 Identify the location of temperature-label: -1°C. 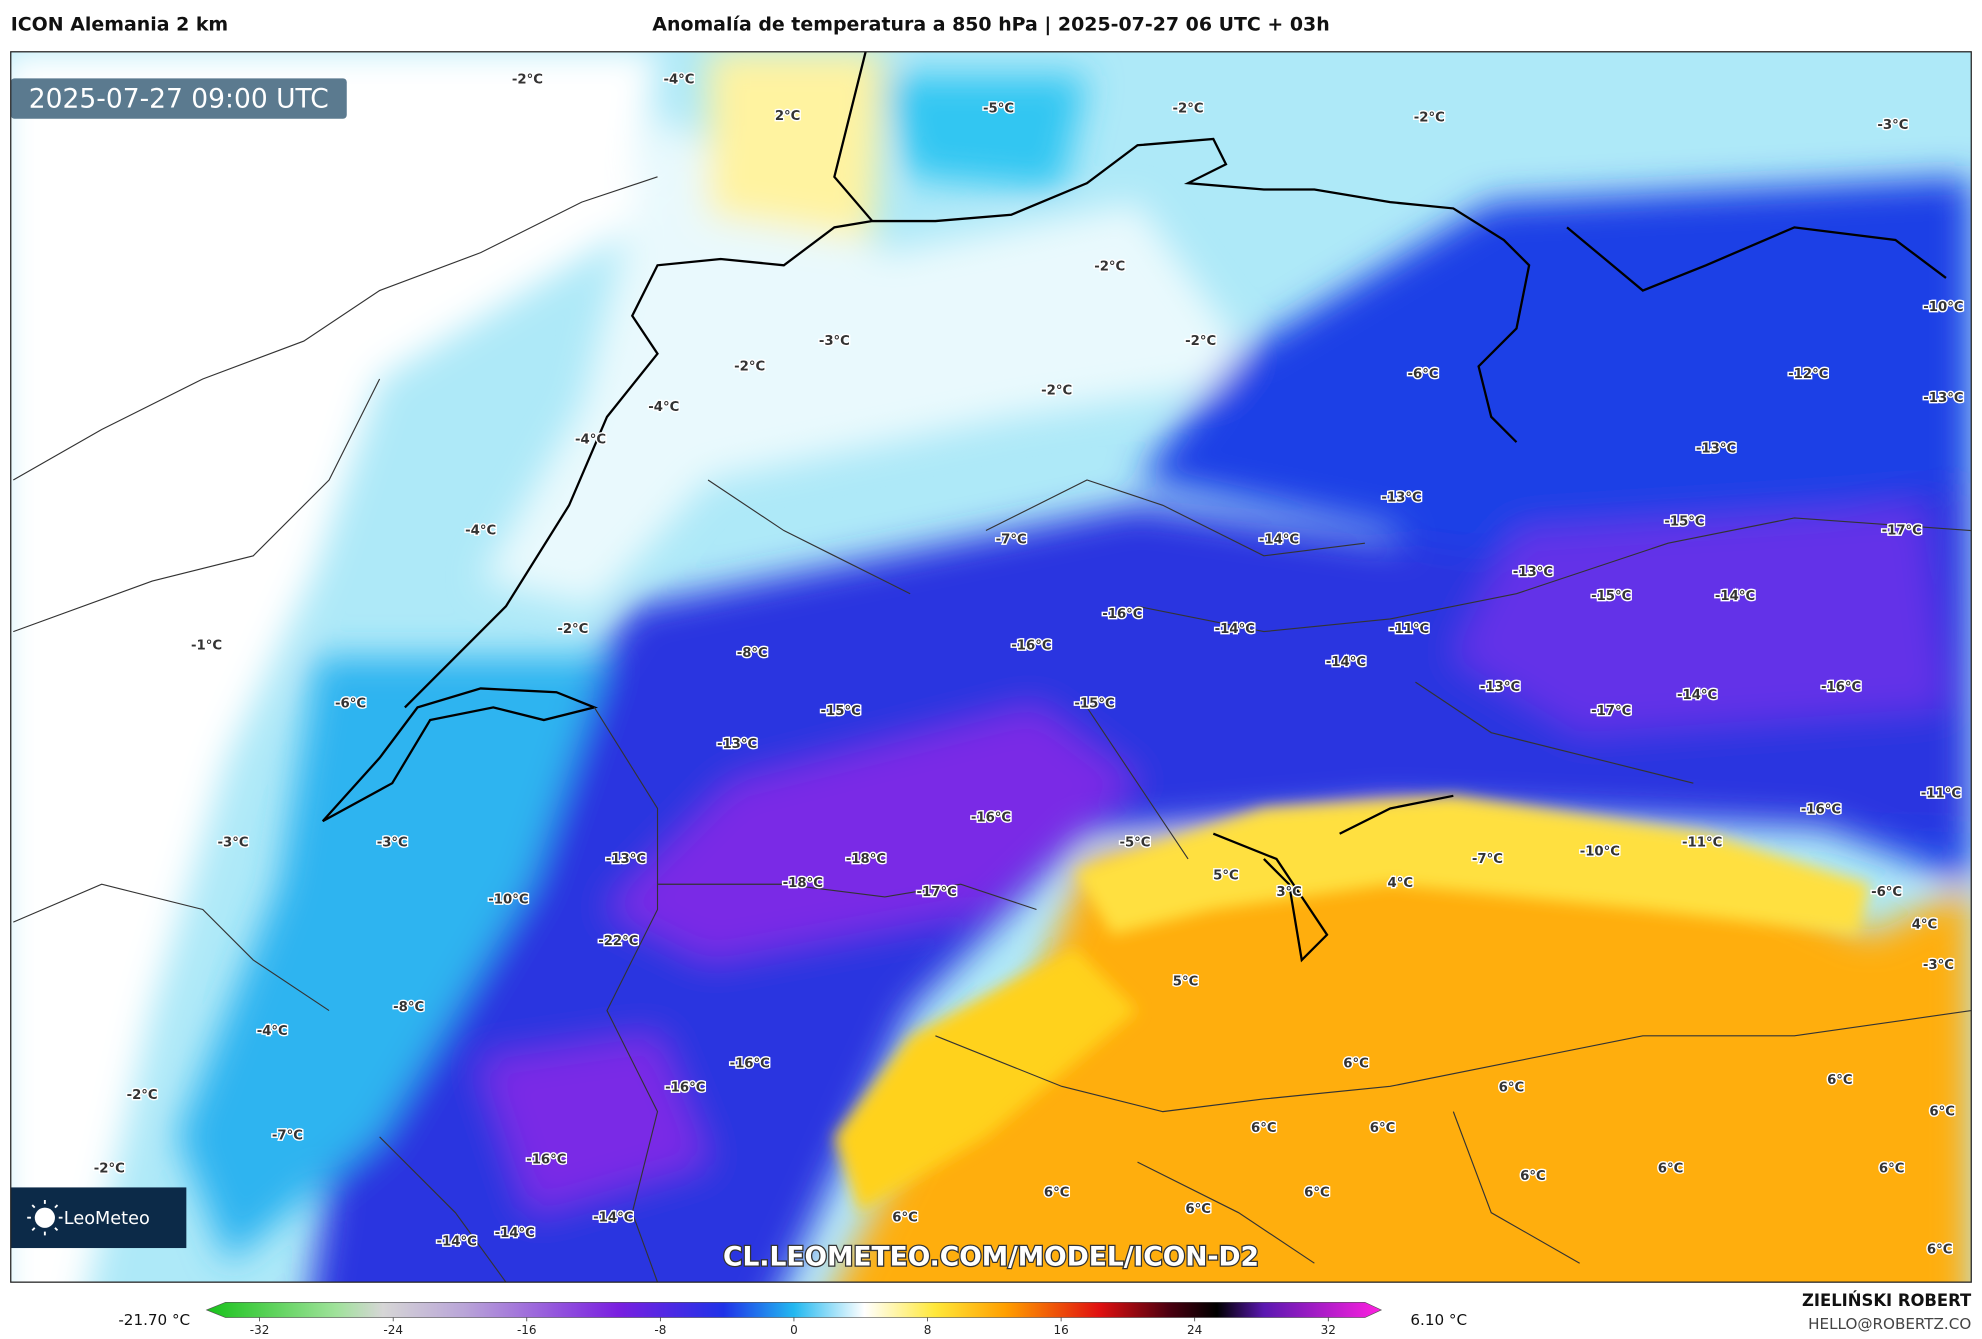
(206, 645).